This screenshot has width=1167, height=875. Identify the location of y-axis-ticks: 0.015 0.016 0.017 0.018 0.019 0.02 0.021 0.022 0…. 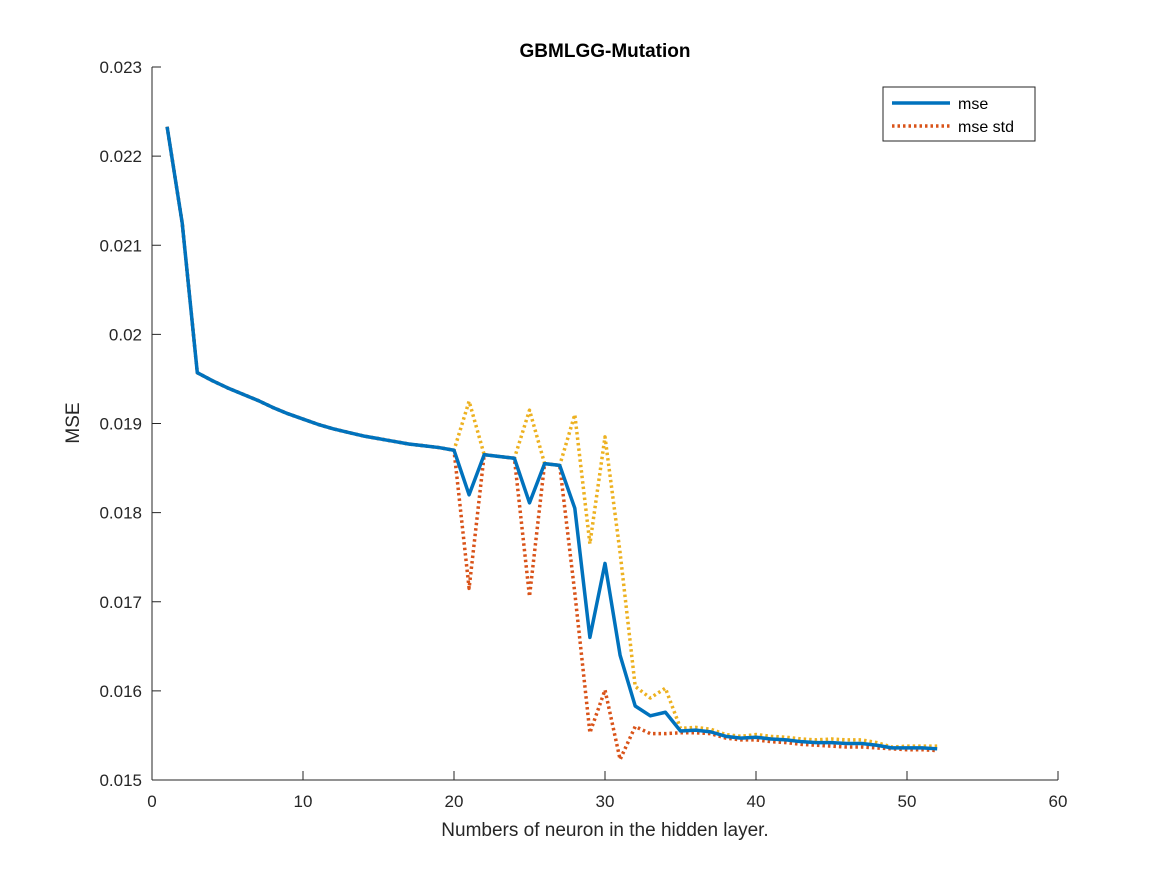
(130, 424).